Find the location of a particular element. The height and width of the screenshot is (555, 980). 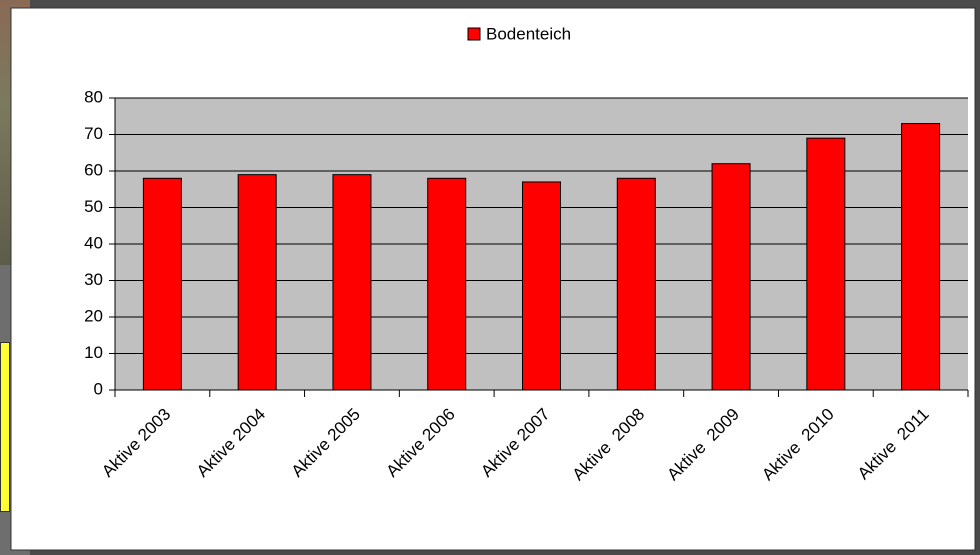

y-tick-label: 30 is located at coordinates (93, 279).